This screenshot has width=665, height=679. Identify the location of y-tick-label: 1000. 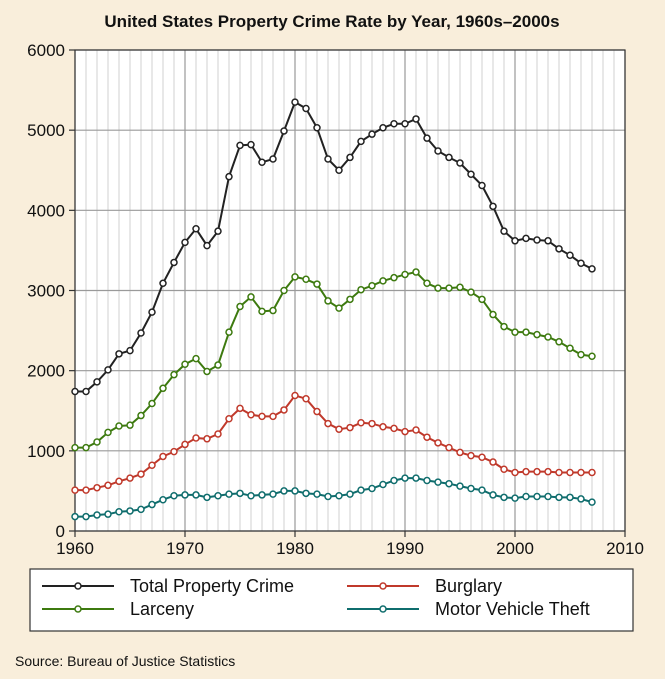
(46, 451).